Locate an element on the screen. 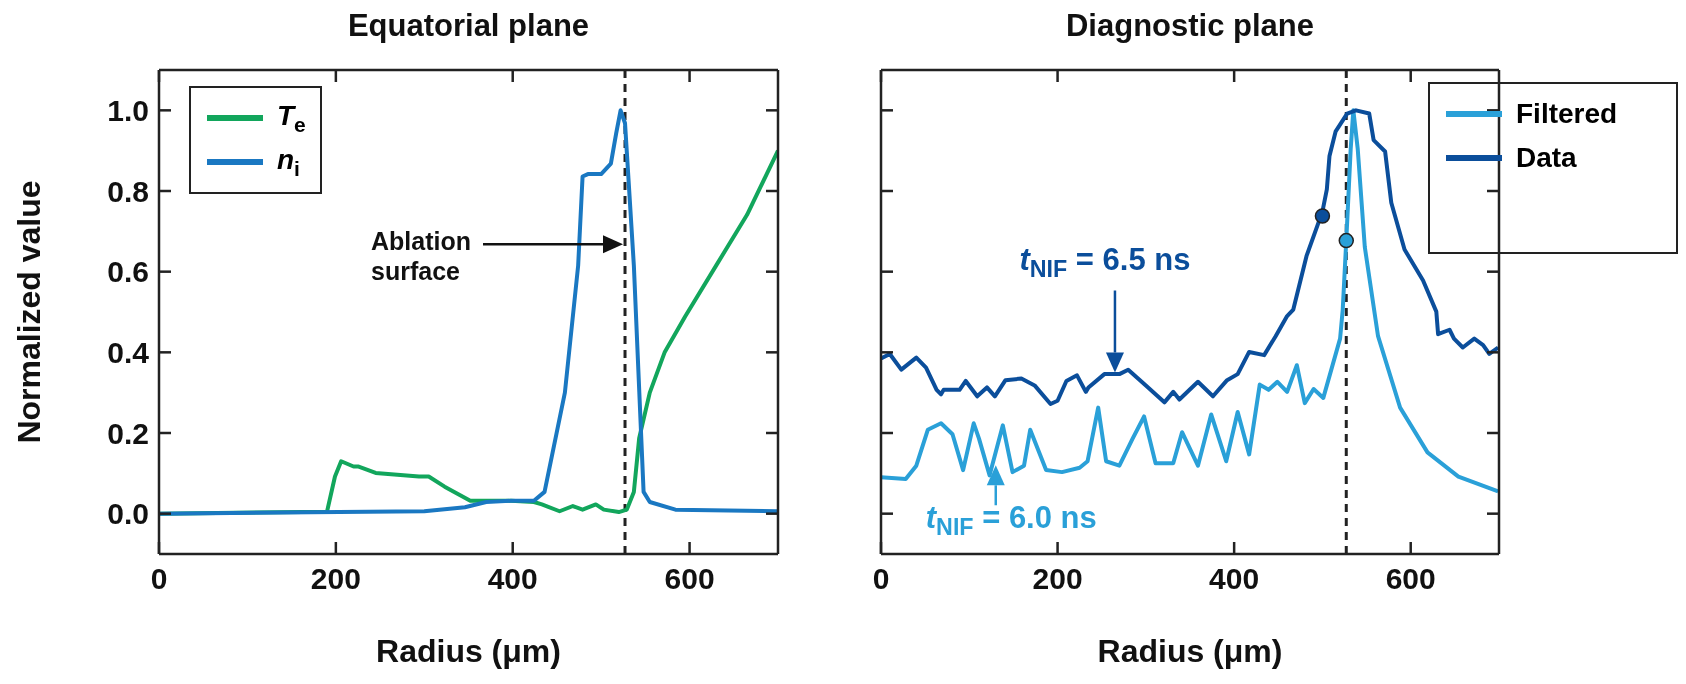  chart-title: Diagnostic plane is located at coordinates (1190, 25).